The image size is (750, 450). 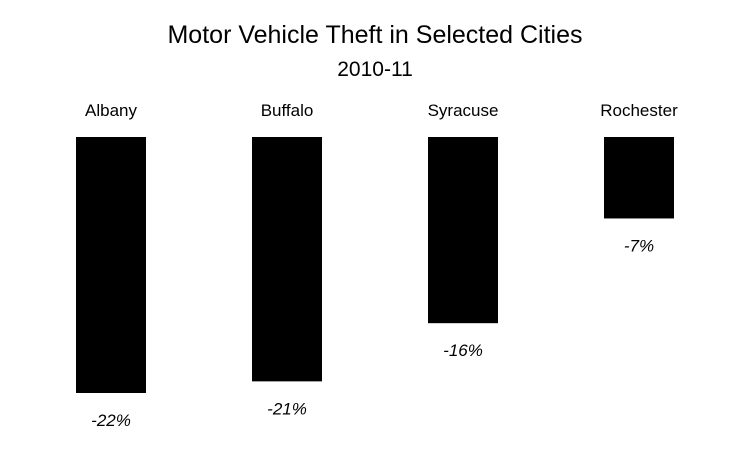 I want to click on bar-rochester, so click(x=639, y=178).